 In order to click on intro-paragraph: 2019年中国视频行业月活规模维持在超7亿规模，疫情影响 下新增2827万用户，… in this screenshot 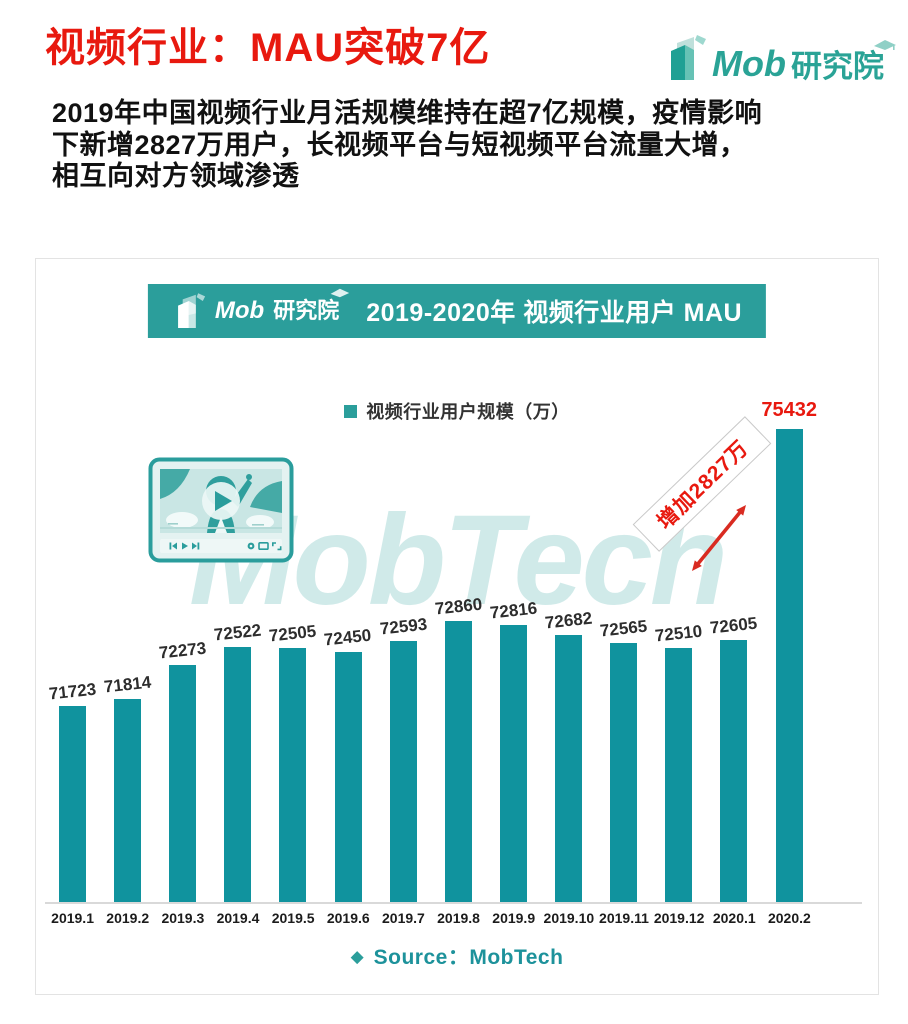, I will do `click(407, 144)`.